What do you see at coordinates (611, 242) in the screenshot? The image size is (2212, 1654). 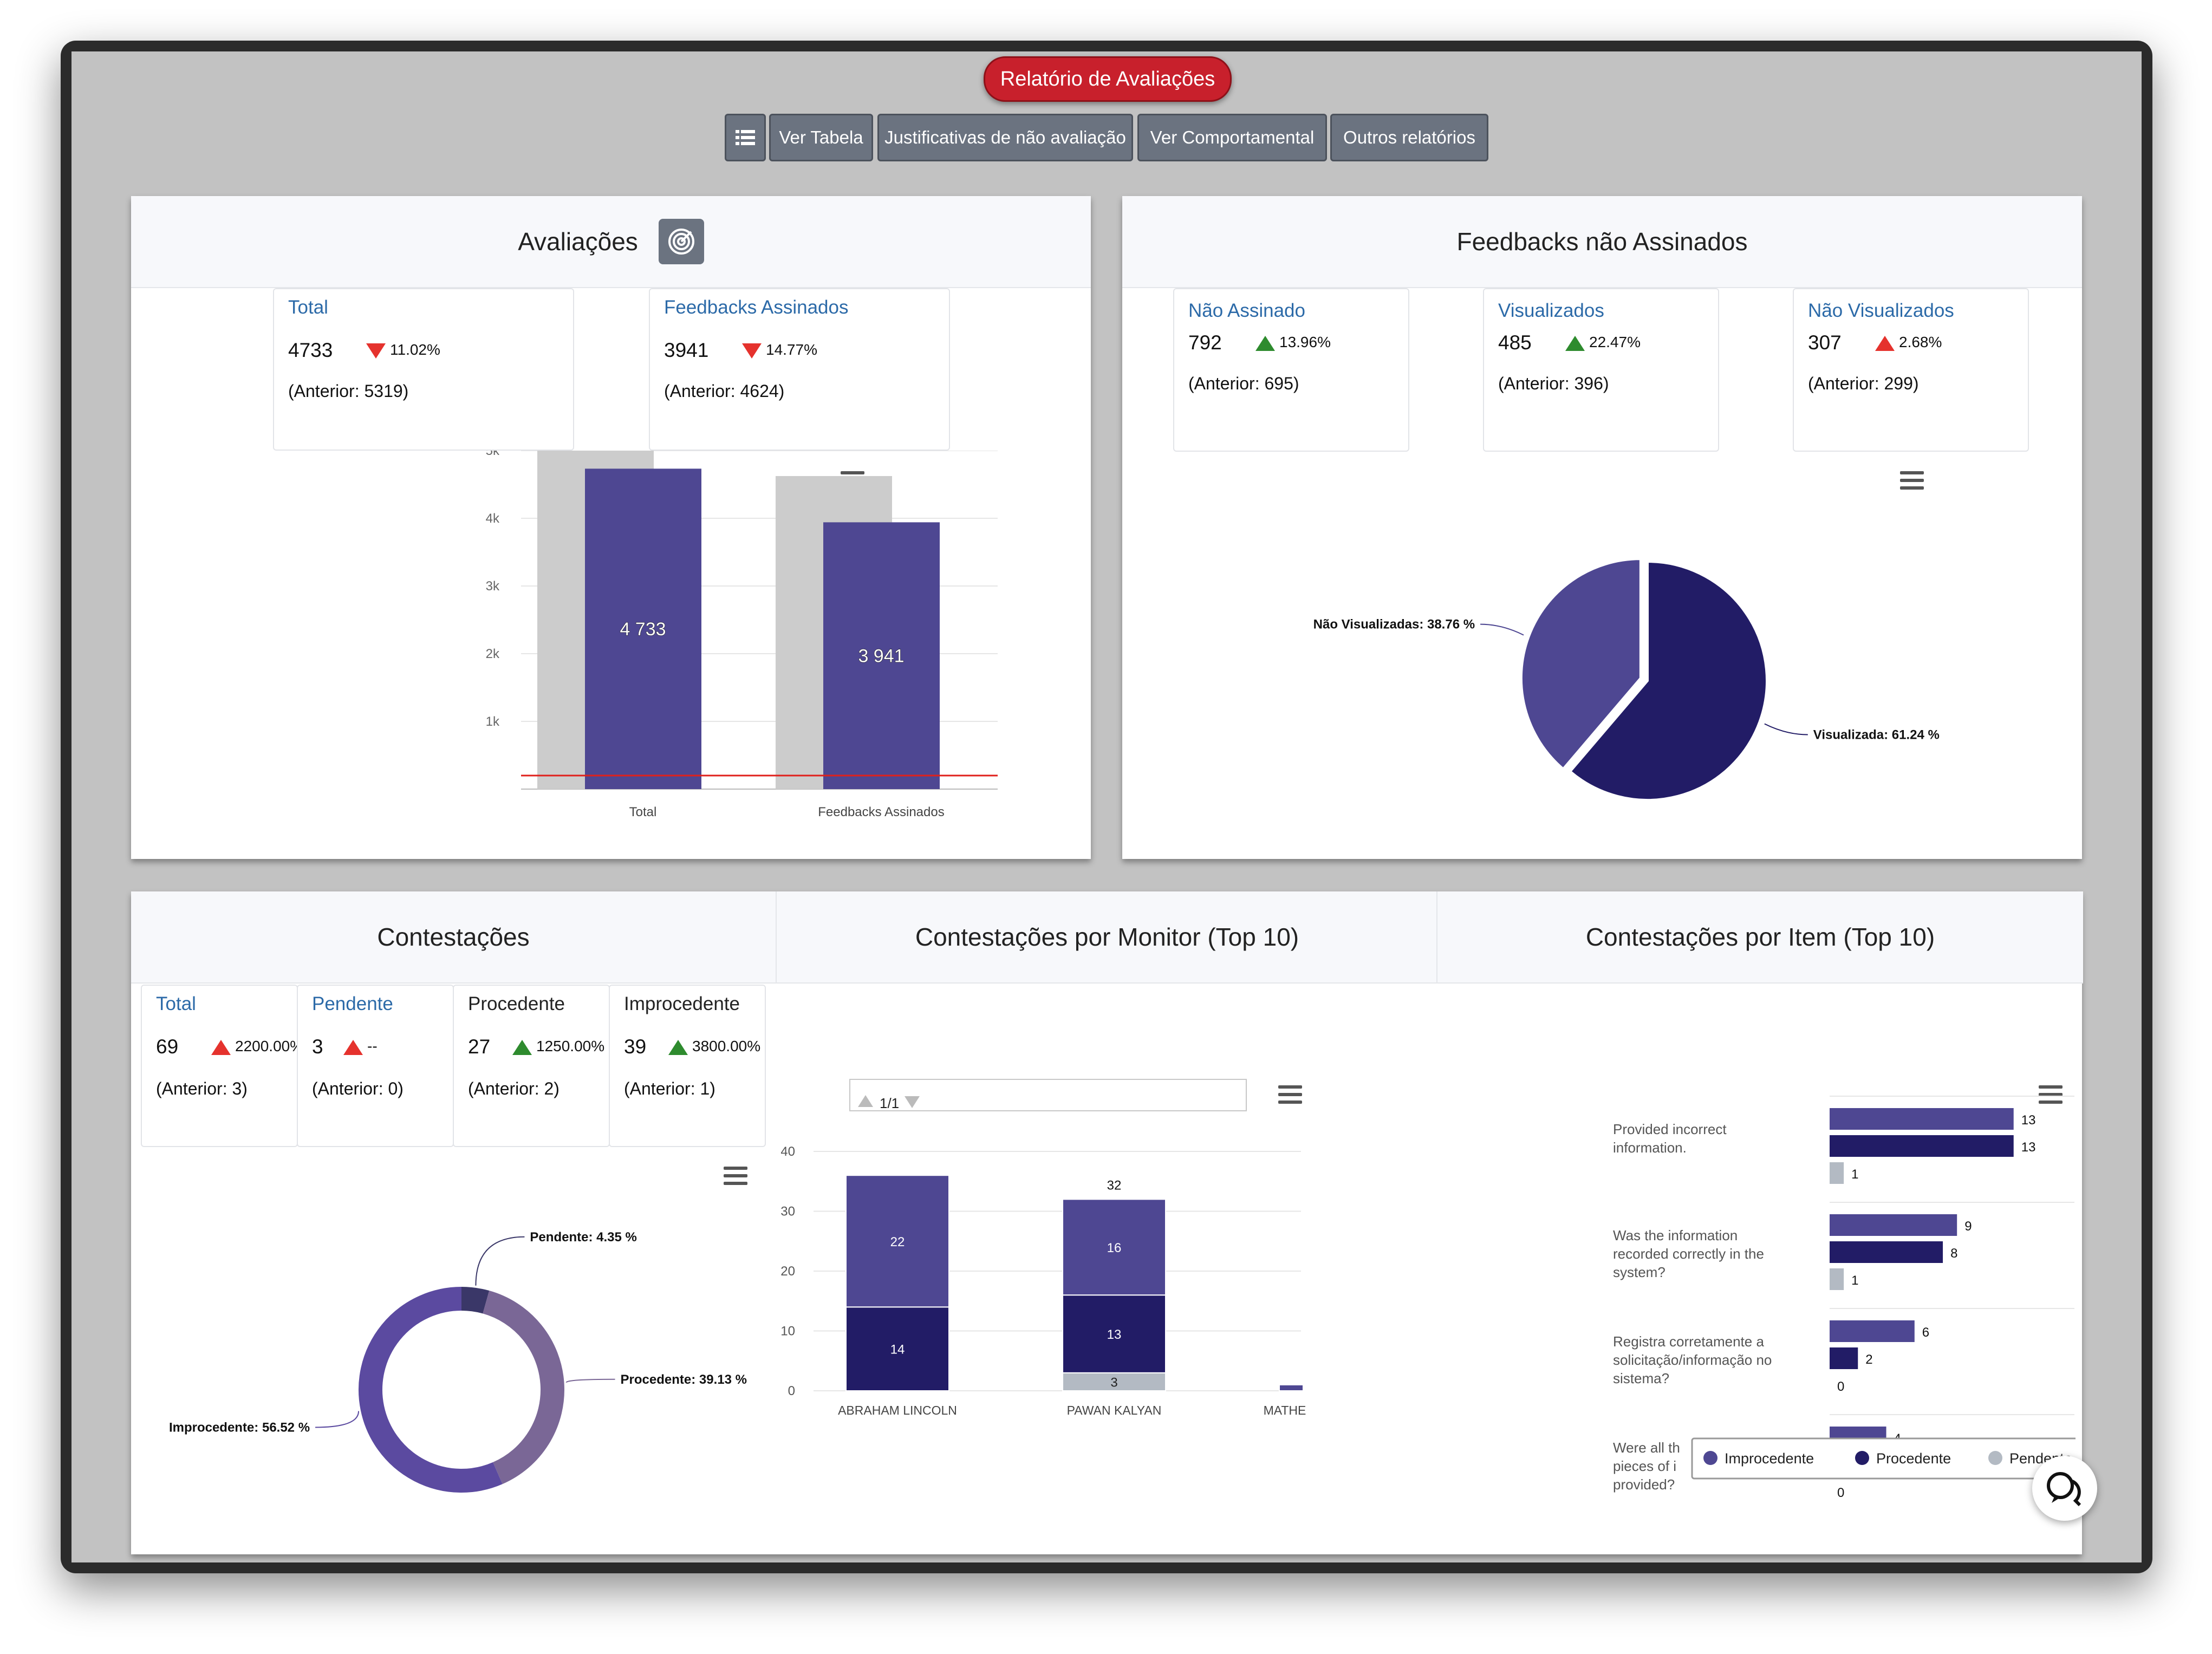 I see `avaliacoes-header: Avaliações` at bounding box center [611, 242].